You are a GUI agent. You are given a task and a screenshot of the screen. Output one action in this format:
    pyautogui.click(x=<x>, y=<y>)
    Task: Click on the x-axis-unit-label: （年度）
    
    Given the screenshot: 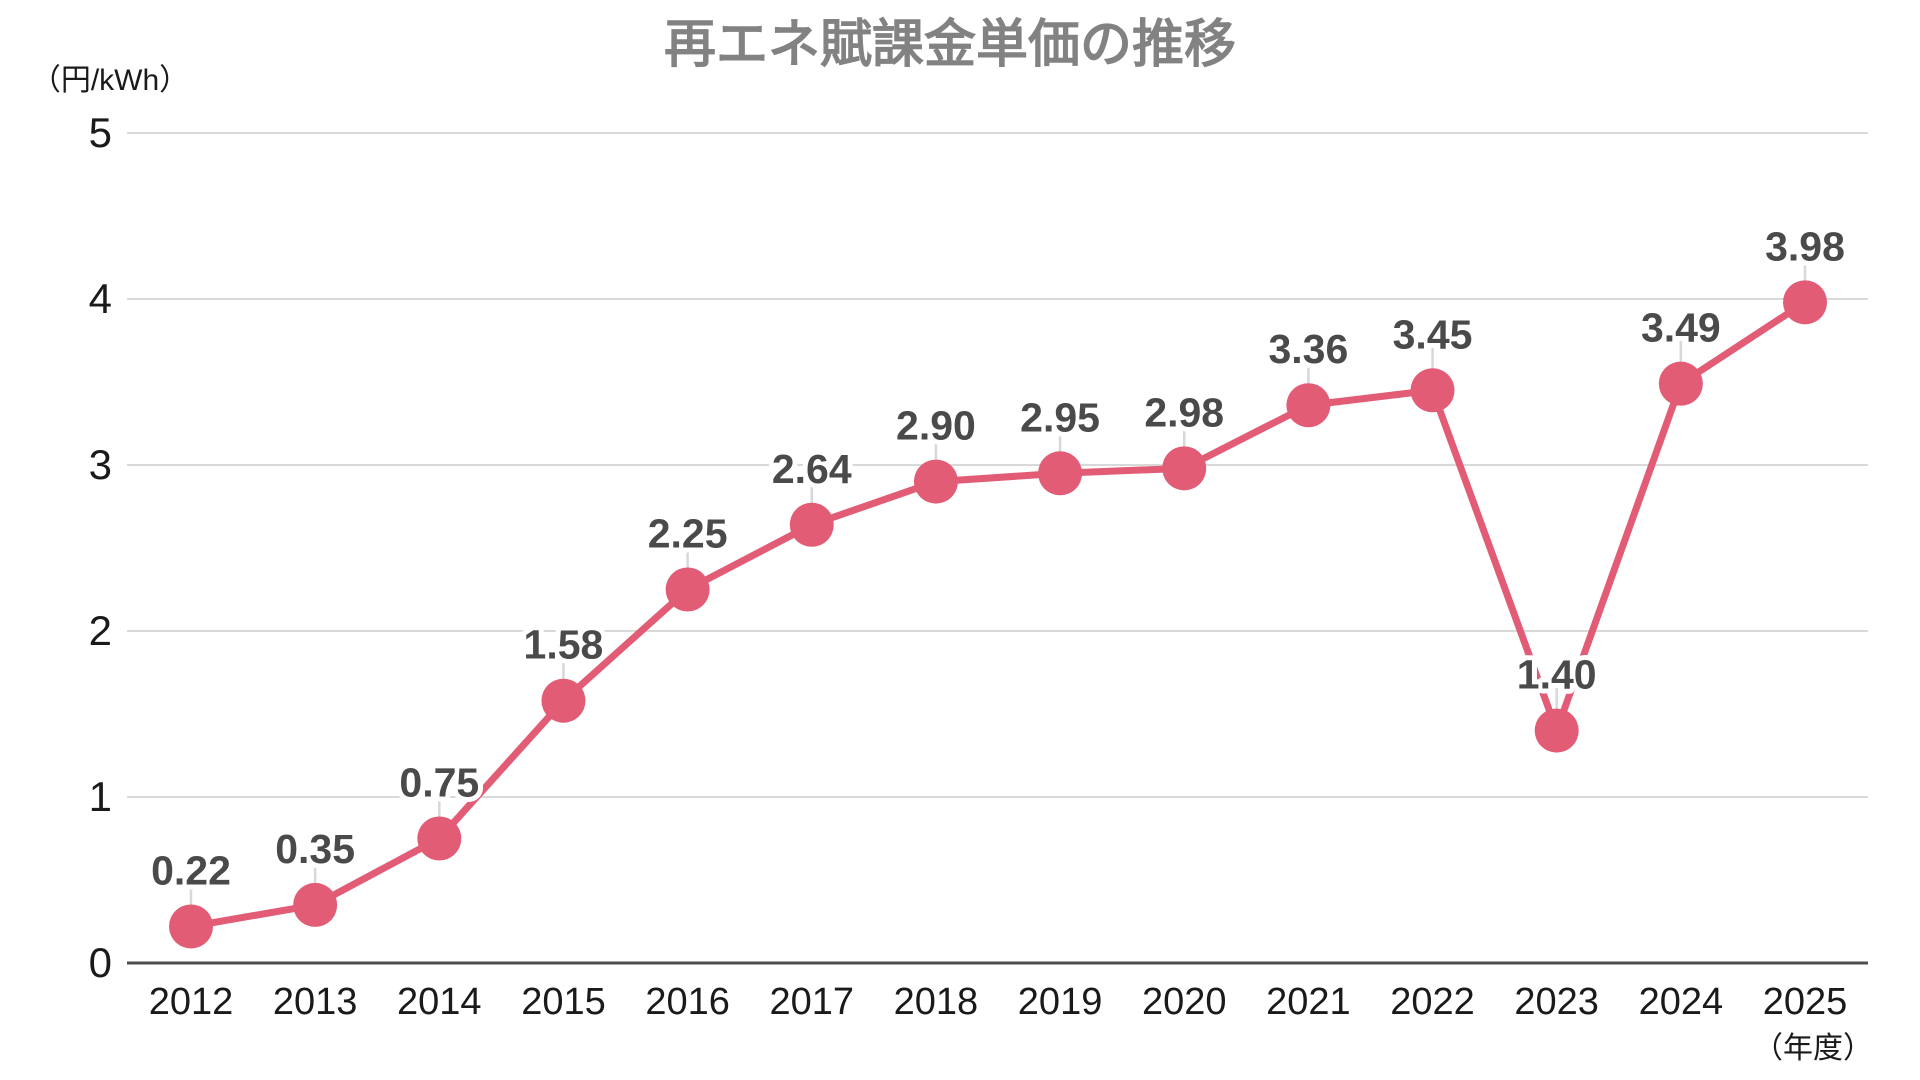 What is the action you would take?
    pyautogui.click(x=1813, y=1048)
    